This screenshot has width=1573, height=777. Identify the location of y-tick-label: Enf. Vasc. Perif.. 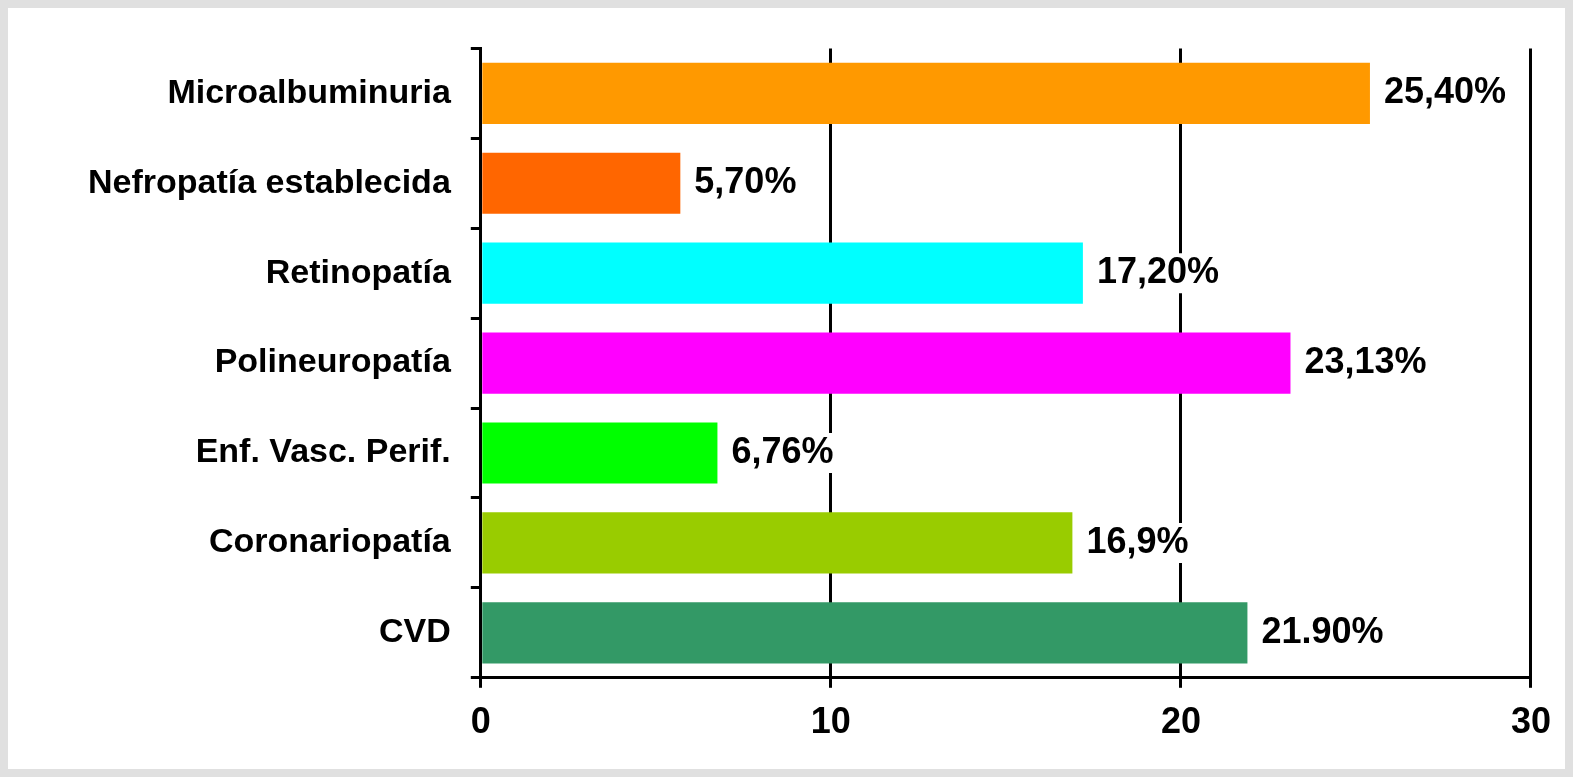
(323, 450).